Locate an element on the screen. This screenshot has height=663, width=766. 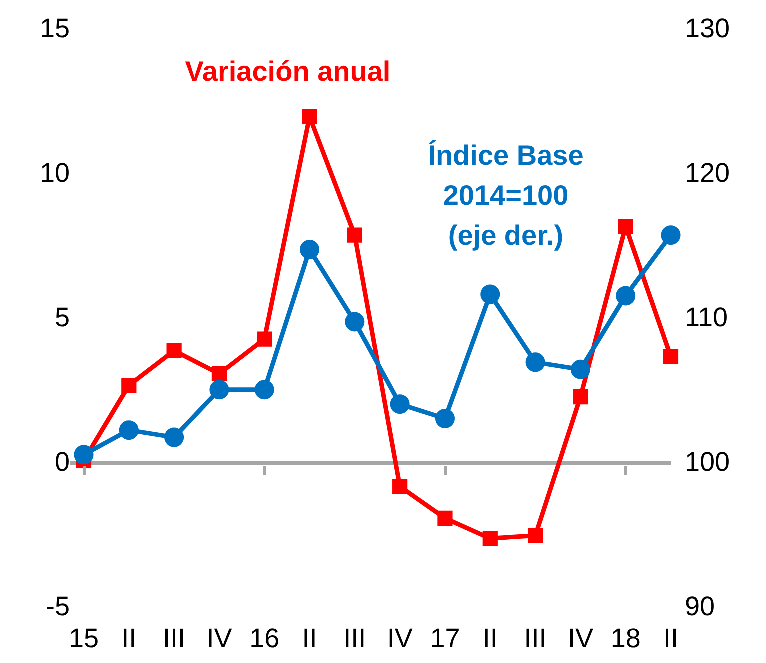
y-tick-label: 15 is located at coordinates (55, 29).